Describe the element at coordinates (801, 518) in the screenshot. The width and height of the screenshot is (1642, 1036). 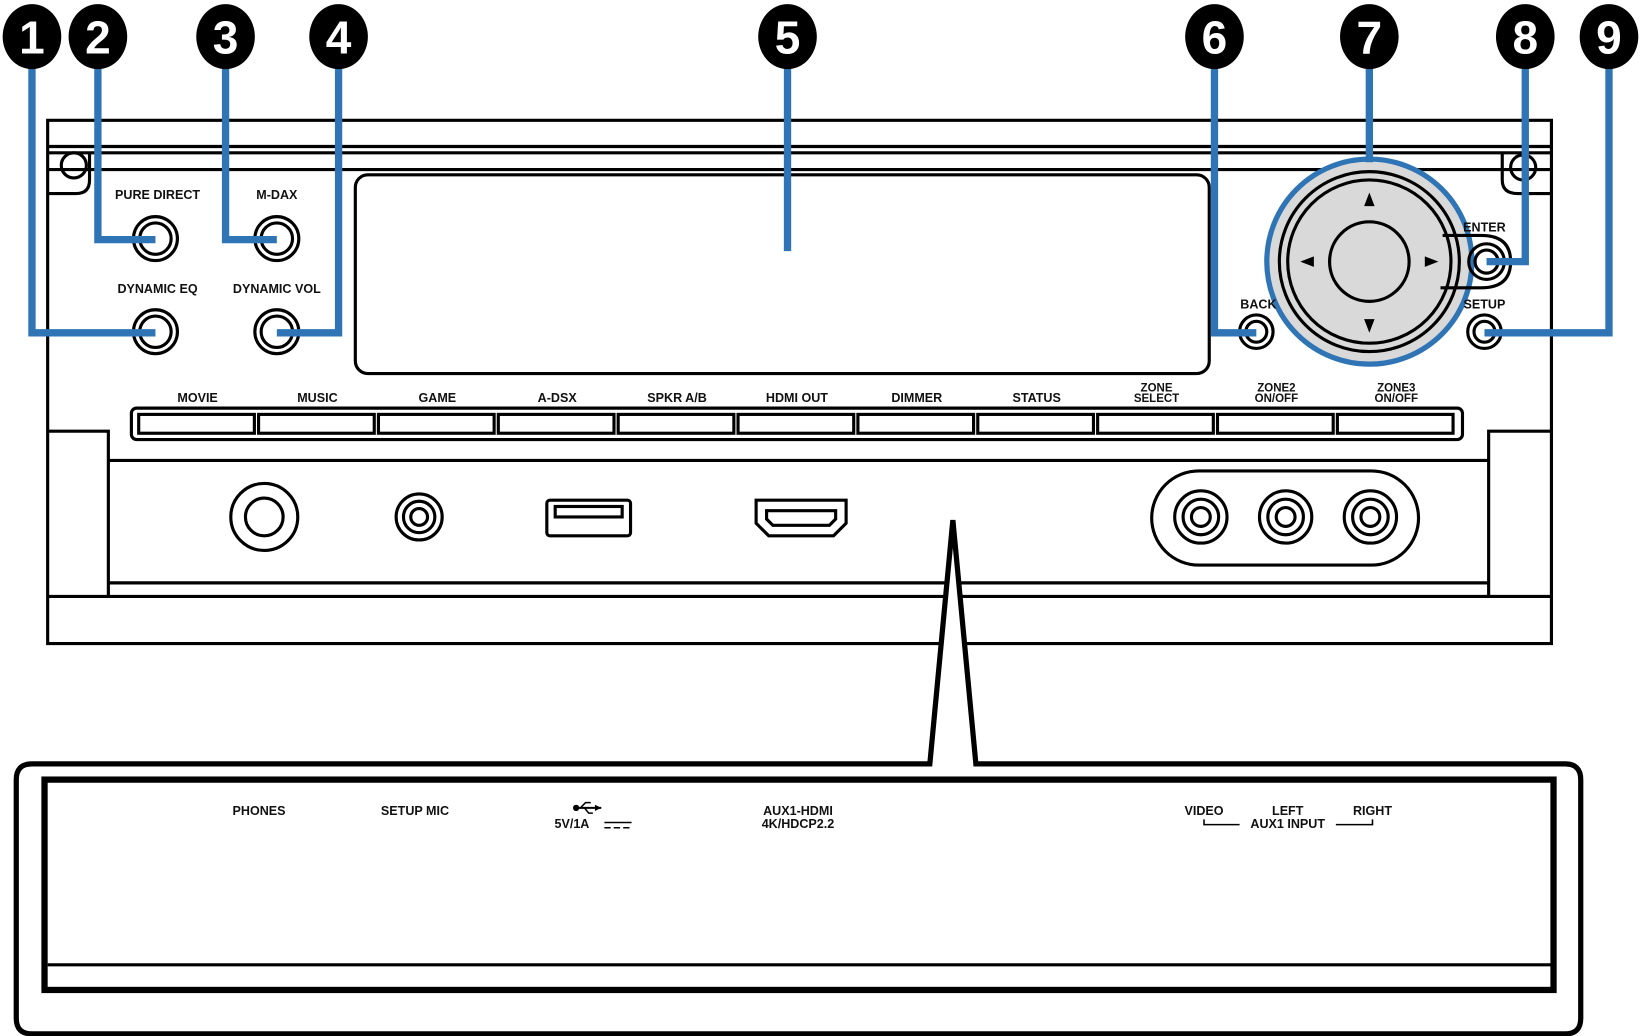
I see `hdmi-port` at that location.